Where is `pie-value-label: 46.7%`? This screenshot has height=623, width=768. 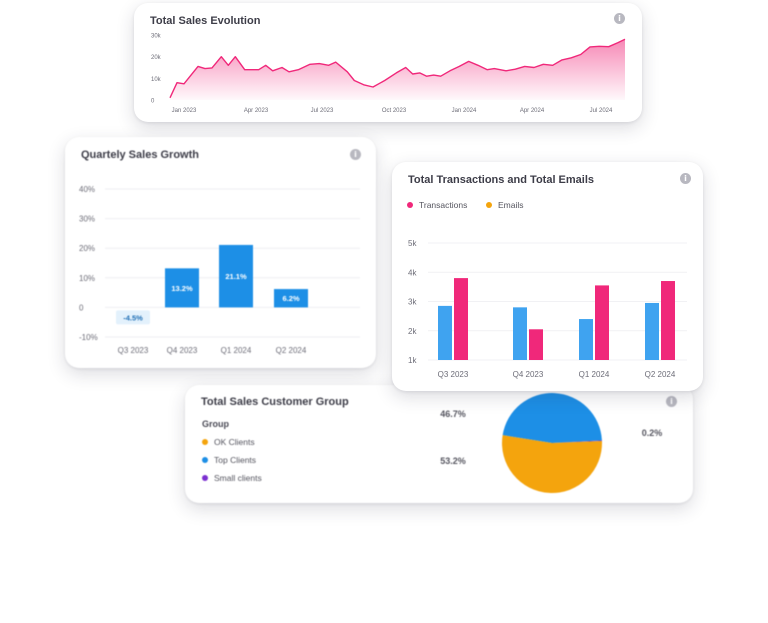
pie-value-label: 46.7% is located at coordinates (453, 414).